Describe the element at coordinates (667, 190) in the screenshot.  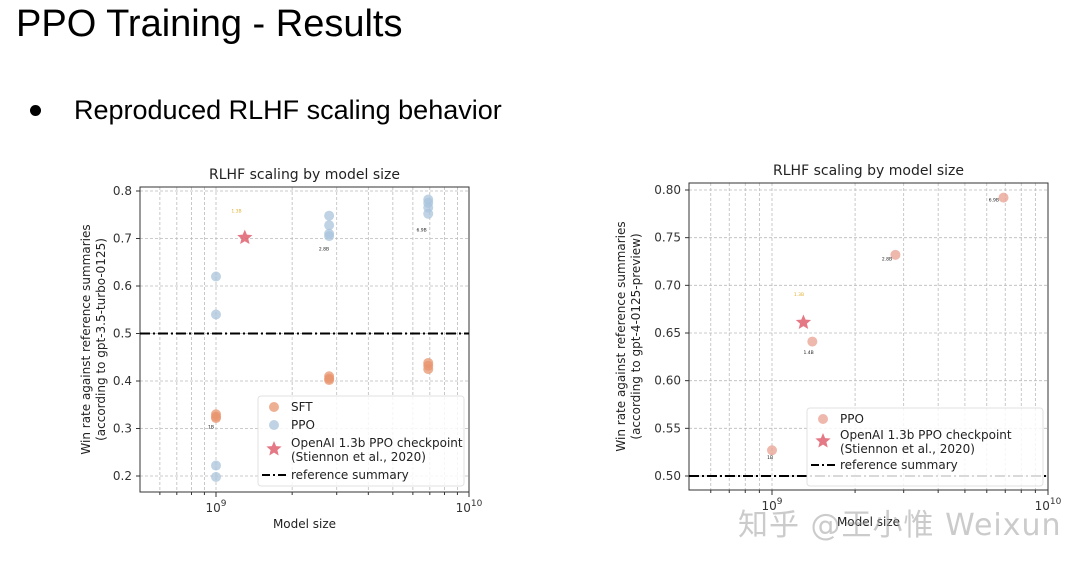
I see `y-tick-label: 0.80` at that location.